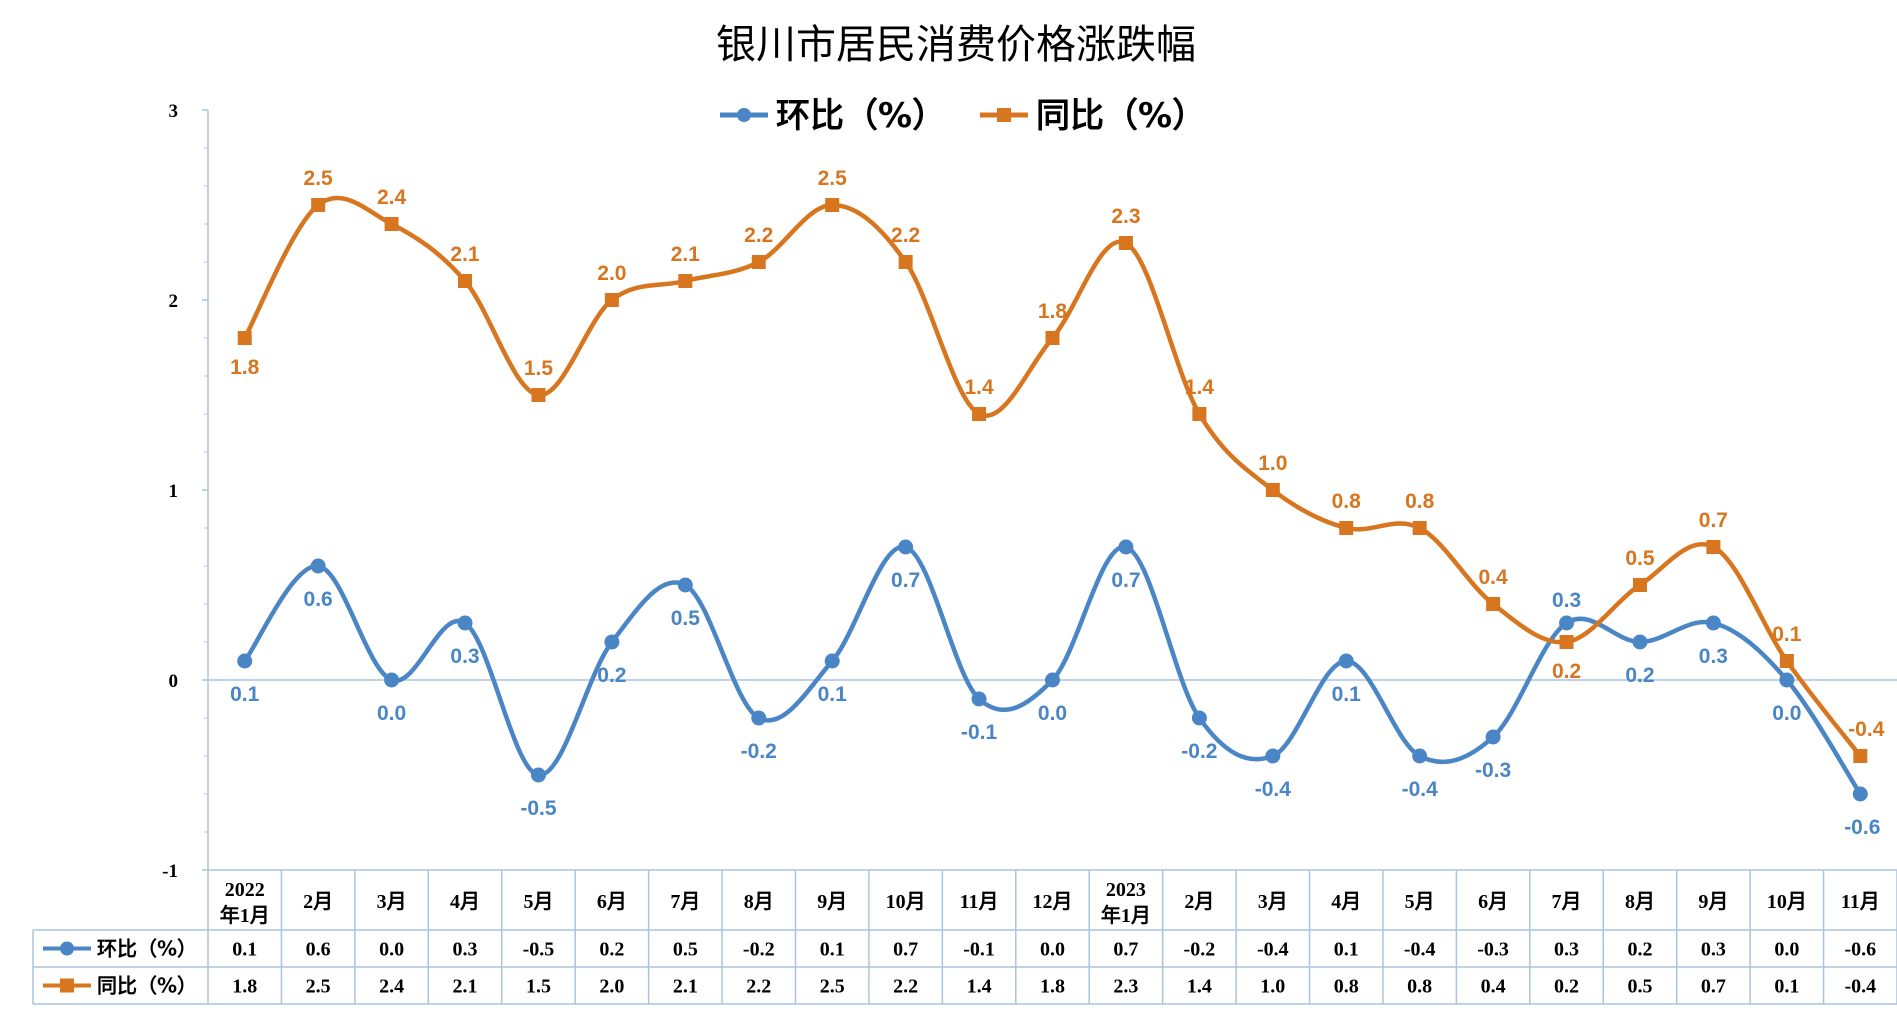  Describe the element at coordinates (1493, 770) in the screenshot. I see `data-label-huanbi: -0.3` at that location.